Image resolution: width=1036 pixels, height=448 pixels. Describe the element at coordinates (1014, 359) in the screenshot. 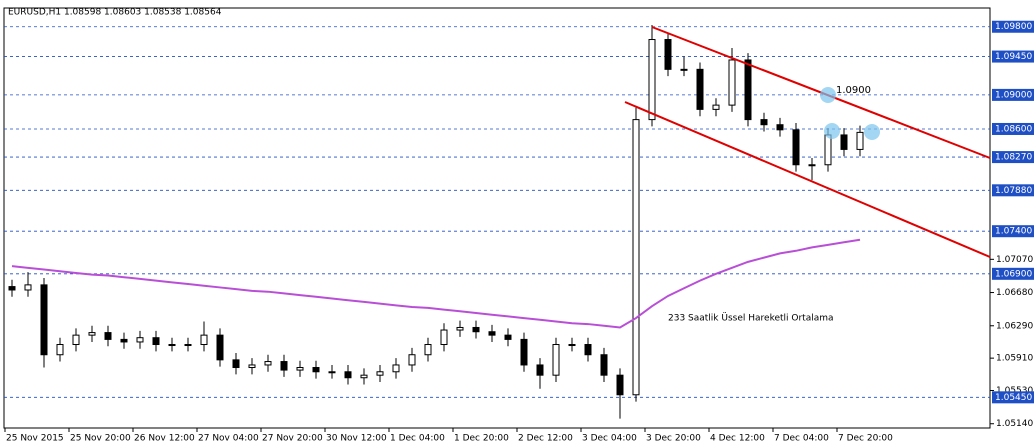

I see `y-tick-label: 1.05910` at that location.